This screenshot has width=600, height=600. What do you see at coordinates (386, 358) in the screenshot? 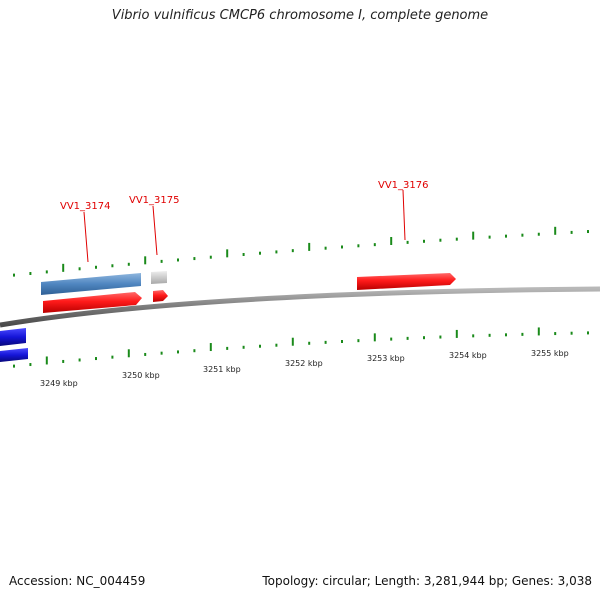
I see `kbp-label: 3253 kbp` at bounding box center [386, 358].